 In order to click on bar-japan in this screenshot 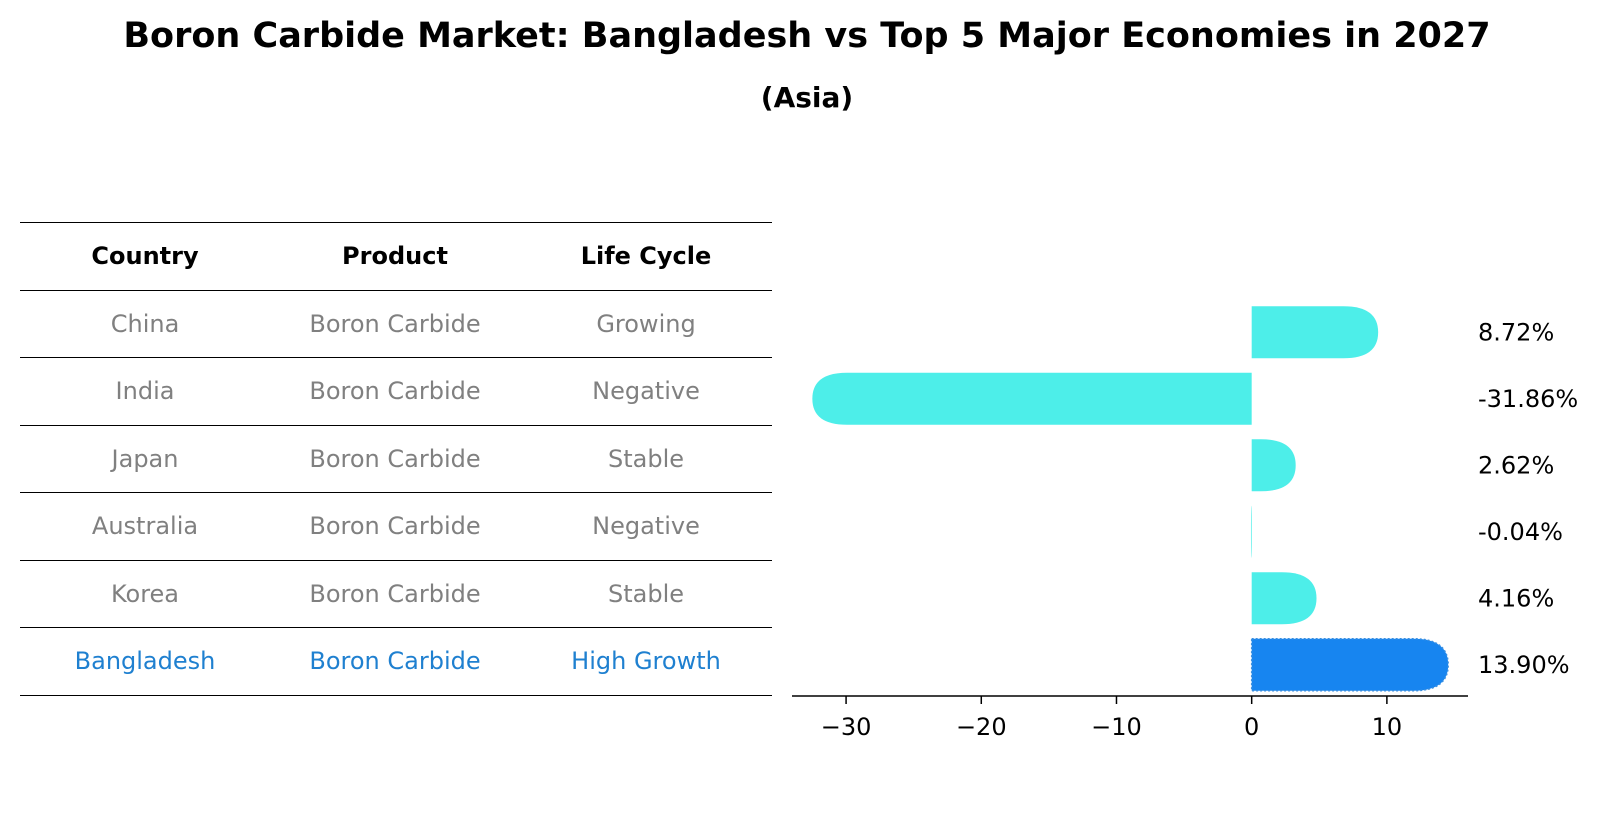, I will do `click(1273, 465)`.